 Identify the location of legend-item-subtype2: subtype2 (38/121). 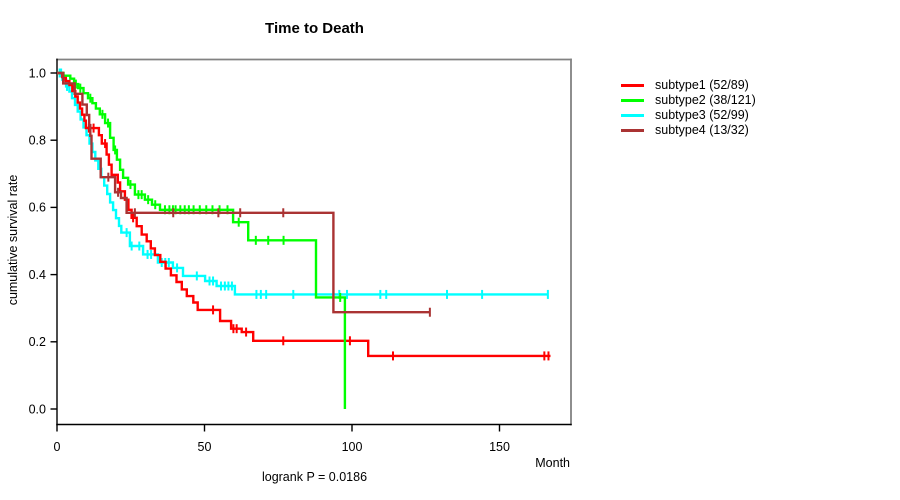
(688, 100).